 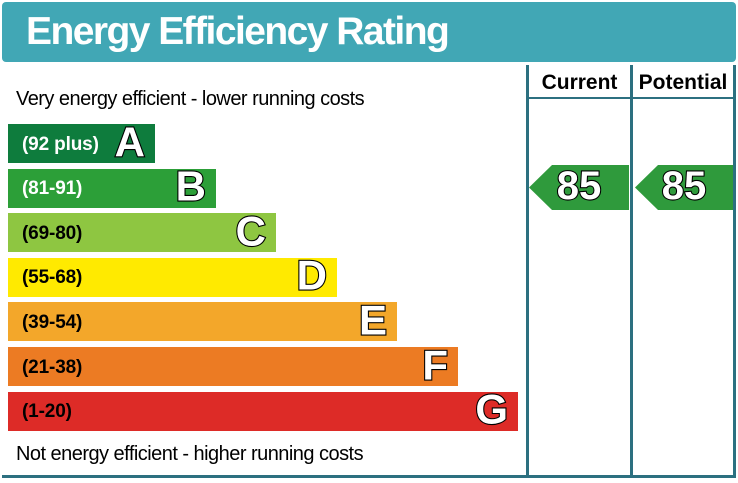 I want to click on divider-current-potential, so click(x=631, y=271).